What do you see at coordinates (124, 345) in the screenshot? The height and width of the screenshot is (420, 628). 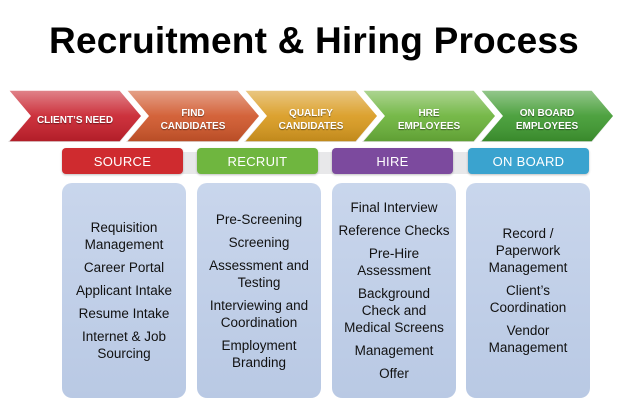 I see `panel-item: Internet & Job Sourcing` at bounding box center [124, 345].